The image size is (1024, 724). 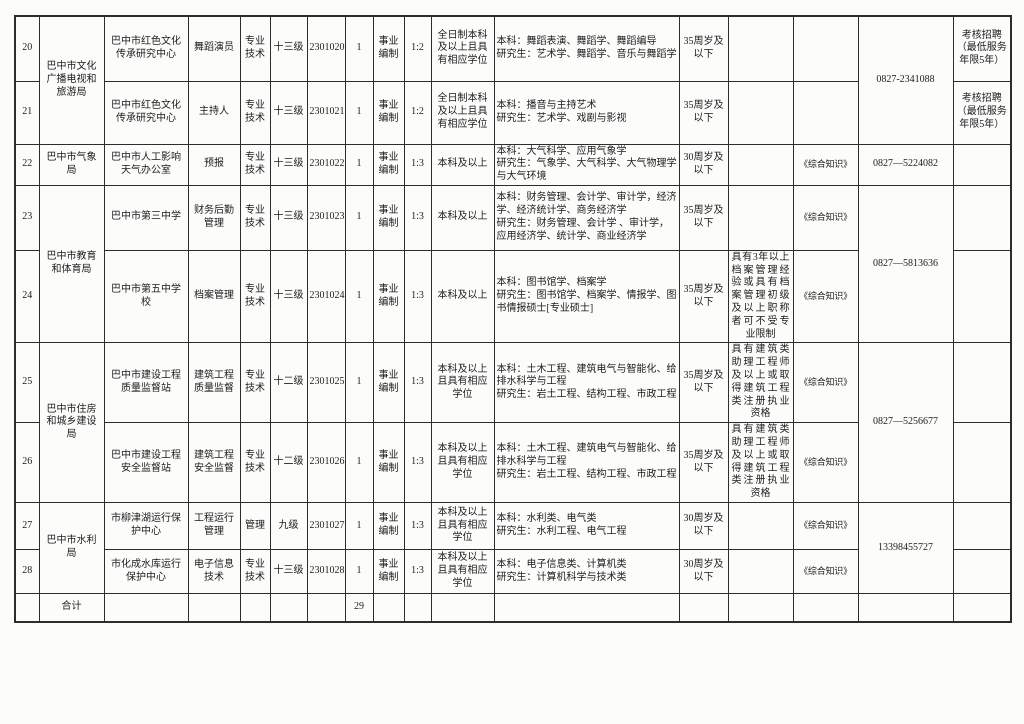 What do you see at coordinates (905, 264) in the screenshot?
I see `cell-phone: 0827—5813636` at bounding box center [905, 264].